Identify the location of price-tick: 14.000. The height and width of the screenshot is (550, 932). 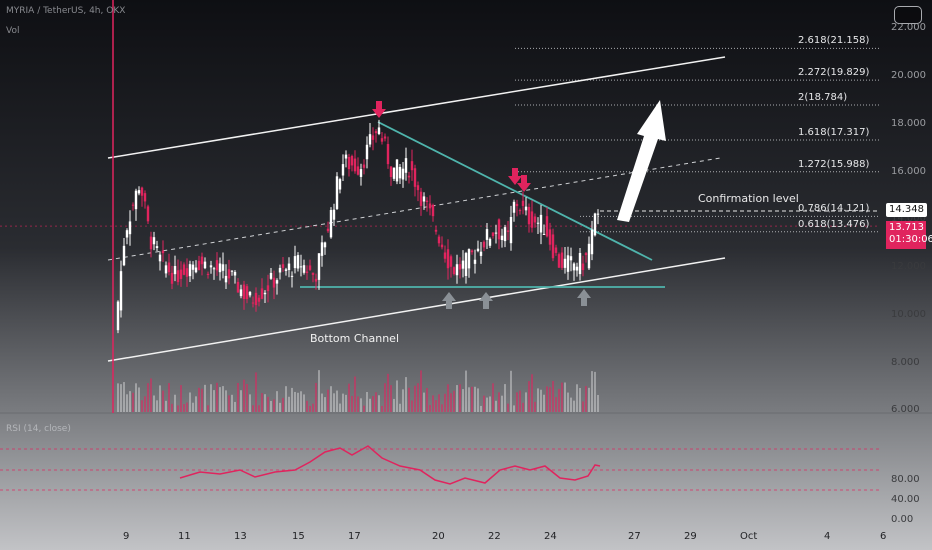
(908, 219).